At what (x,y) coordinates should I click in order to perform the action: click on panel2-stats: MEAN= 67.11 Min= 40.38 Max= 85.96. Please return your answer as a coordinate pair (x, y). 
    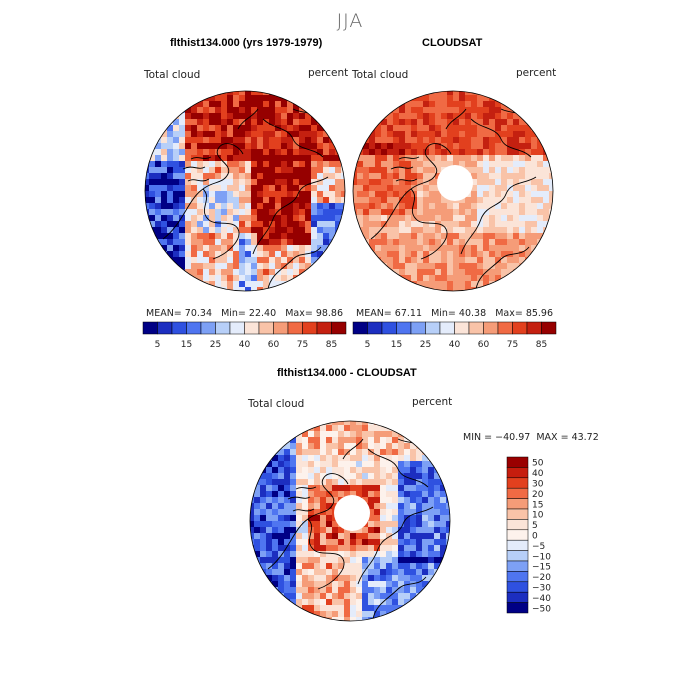
    Looking at the image, I should click on (454, 313).